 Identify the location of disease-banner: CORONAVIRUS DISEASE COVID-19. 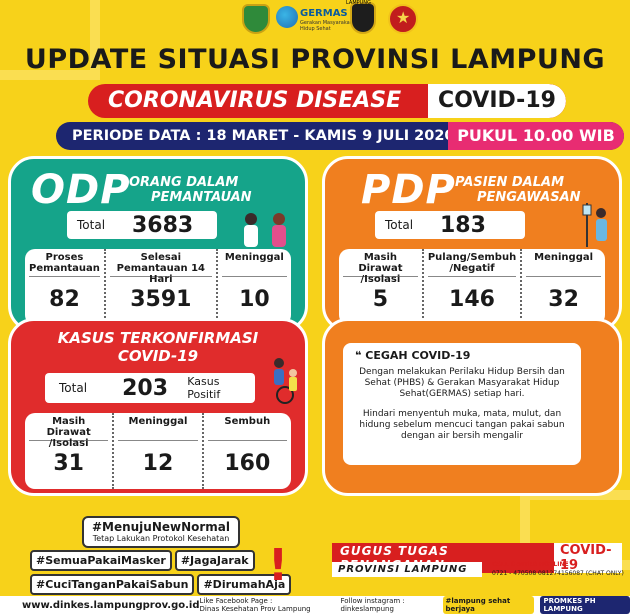
(327, 101).